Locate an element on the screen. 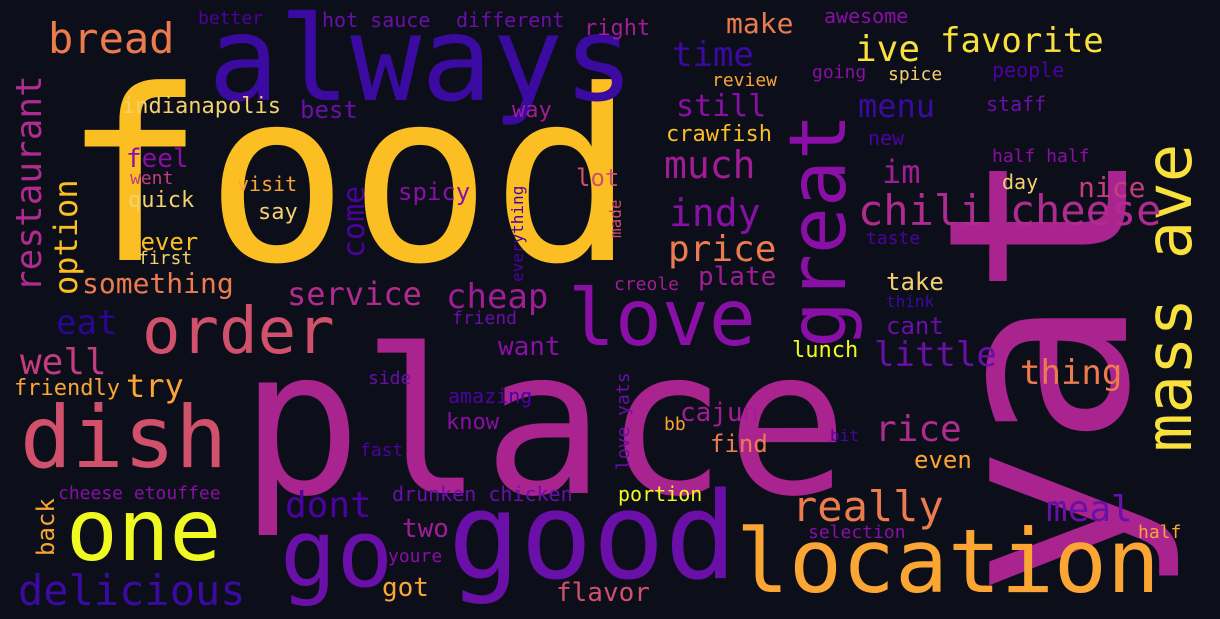  word-cheap: cheap is located at coordinates (497, 297).